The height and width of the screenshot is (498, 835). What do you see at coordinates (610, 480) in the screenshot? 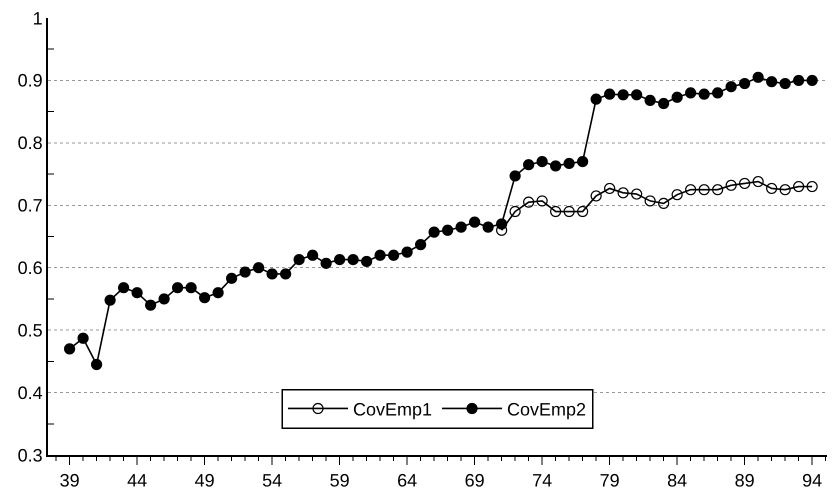
I see `x-tick-label: 79` at bounding box center [610, 480].